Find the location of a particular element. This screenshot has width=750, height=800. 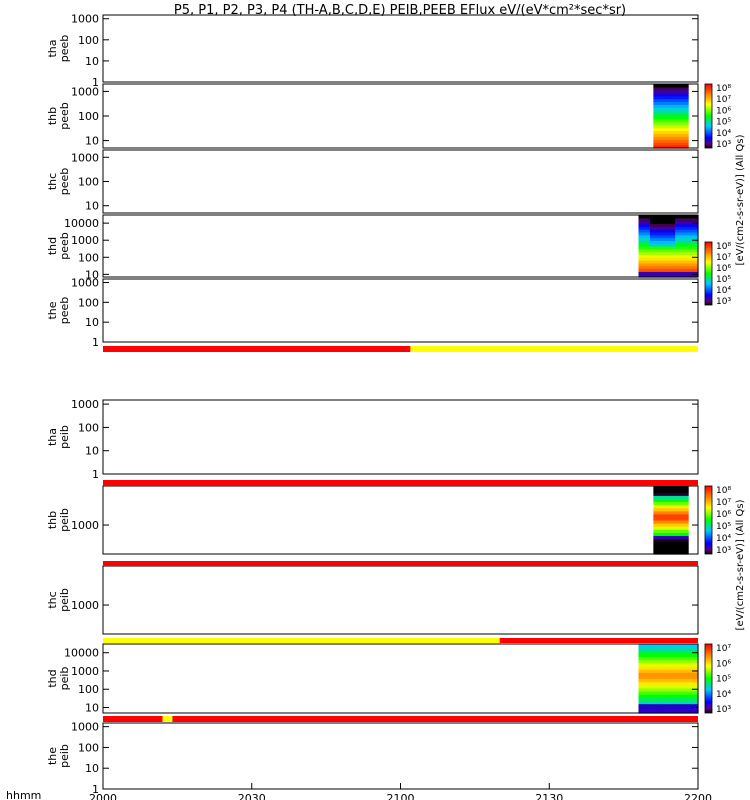

colorbar-tick-label: 10³ is located at coordinates (723, 710).